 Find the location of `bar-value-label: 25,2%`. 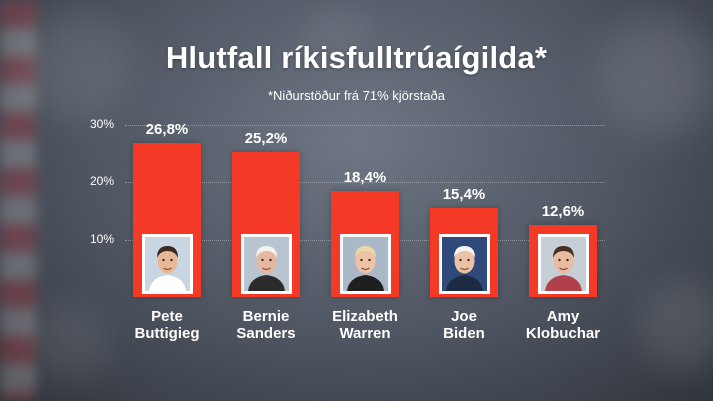

bar-value-label: 25,2% is located at coordinates (266, 139).